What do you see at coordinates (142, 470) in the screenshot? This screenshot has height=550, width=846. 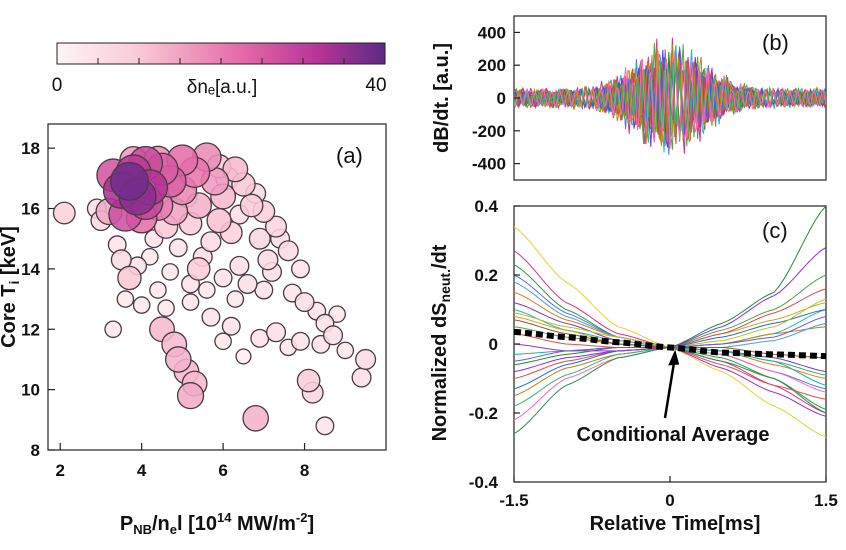 I see `panel-a-xtick-label: 4` at bounding box center [142, 470].